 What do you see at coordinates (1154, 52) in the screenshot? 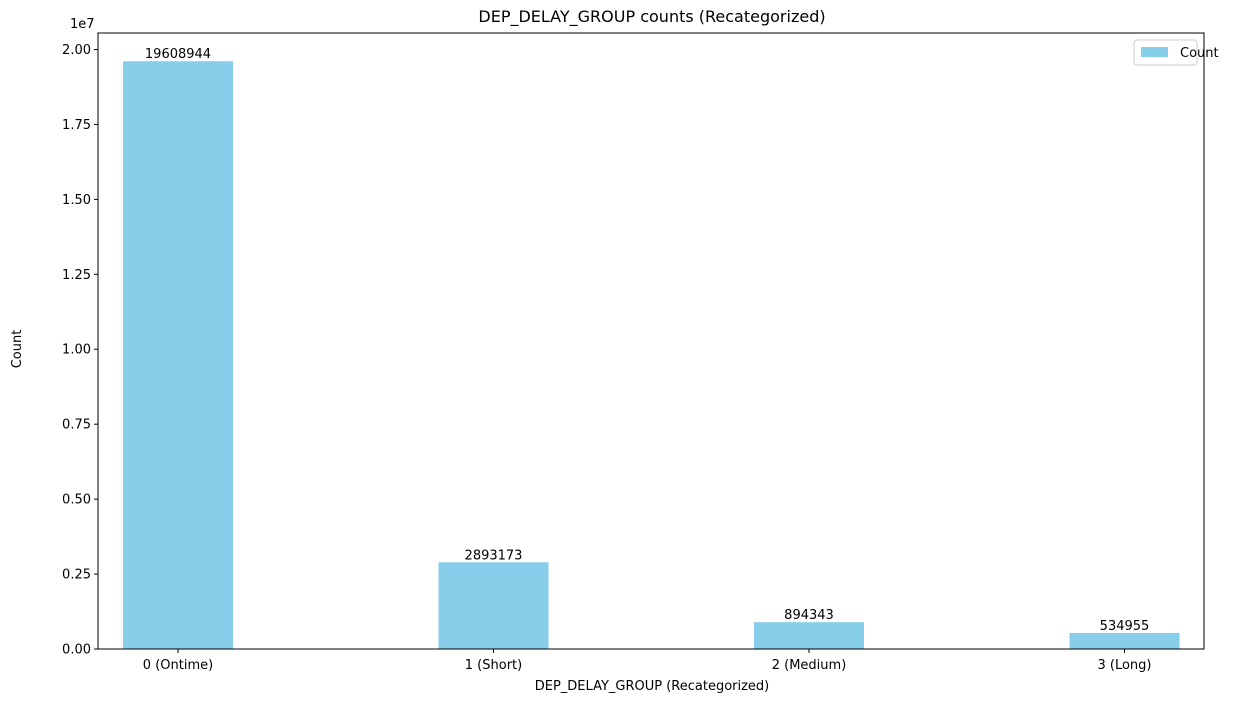
I see `legend-swatch` at bounding box center [1154, 52].